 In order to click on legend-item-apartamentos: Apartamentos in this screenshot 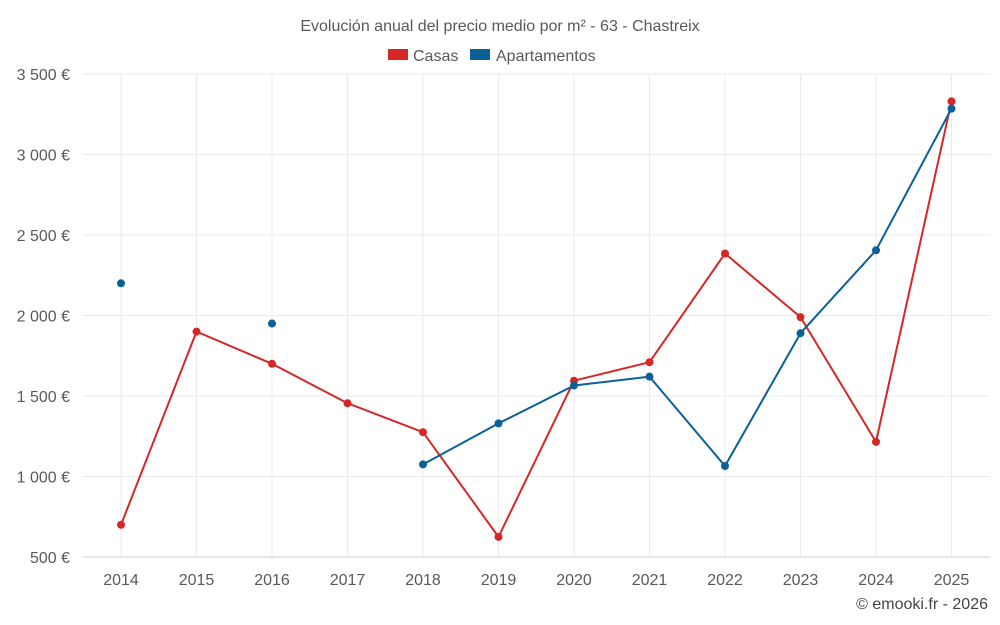, I will do `click(533, 56)`.